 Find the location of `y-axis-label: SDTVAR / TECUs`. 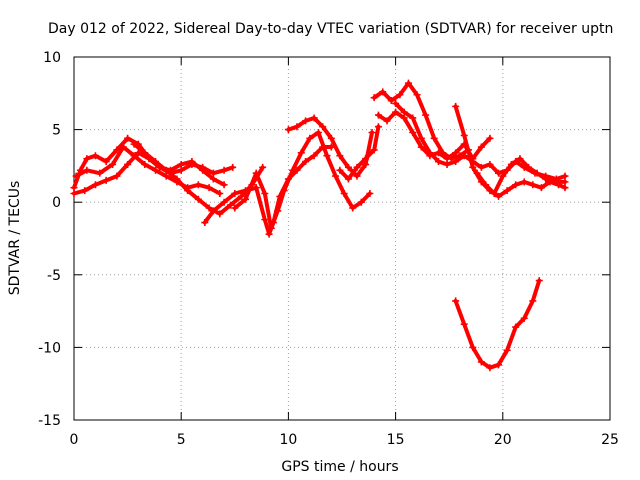

y-axis-label: SDTVAR / TECUs is located at coordinates (15, 238).